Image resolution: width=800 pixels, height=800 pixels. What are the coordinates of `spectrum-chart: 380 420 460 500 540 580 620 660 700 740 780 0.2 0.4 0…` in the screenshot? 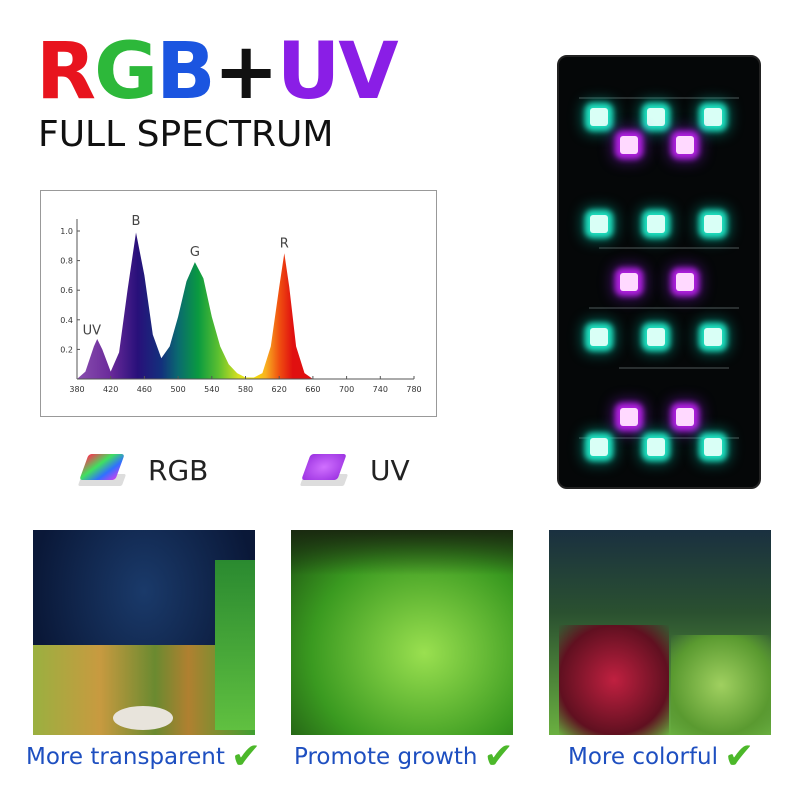 It's located at (238, 303).